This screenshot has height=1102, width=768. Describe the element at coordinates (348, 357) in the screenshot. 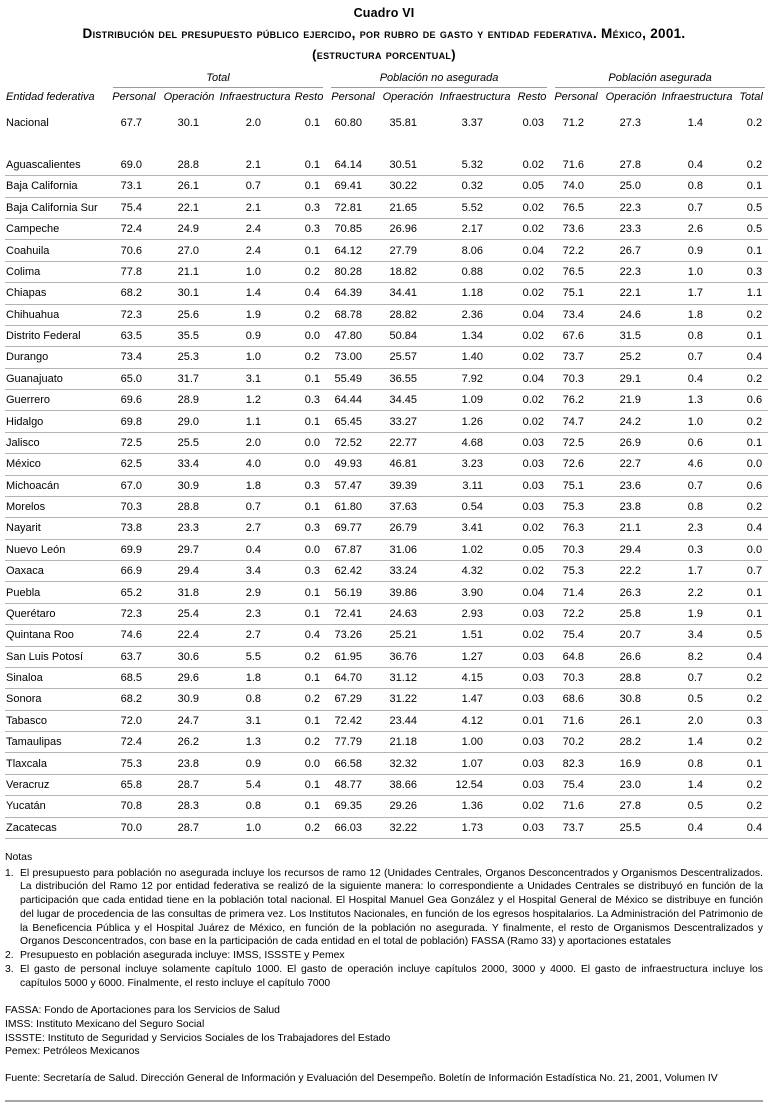

I see `value-cell: 73.00` at that location.